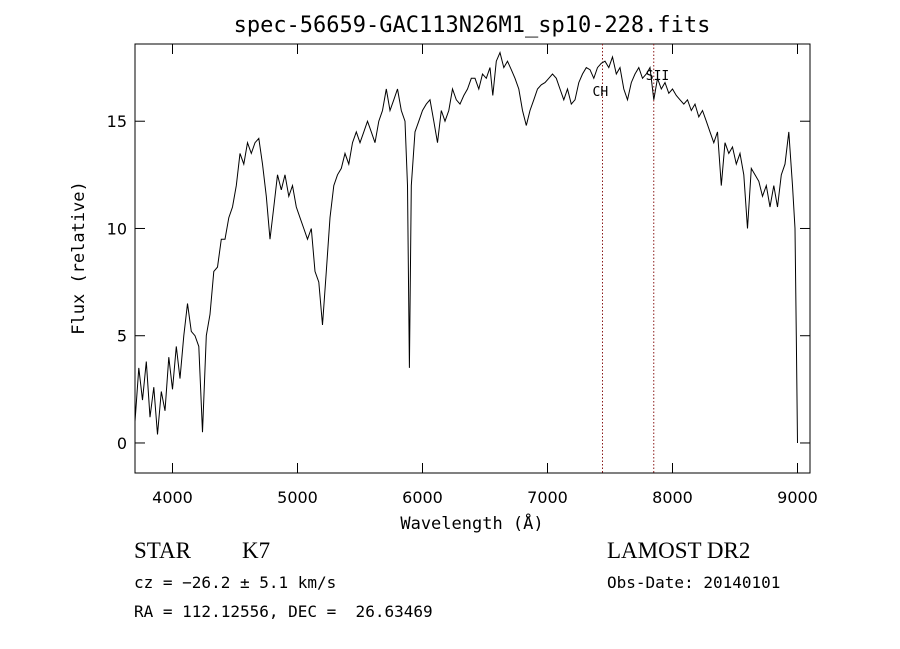  Describe the element at coordinates (601, 92) in the screenshot. I see `marker-label: CH` at that location.